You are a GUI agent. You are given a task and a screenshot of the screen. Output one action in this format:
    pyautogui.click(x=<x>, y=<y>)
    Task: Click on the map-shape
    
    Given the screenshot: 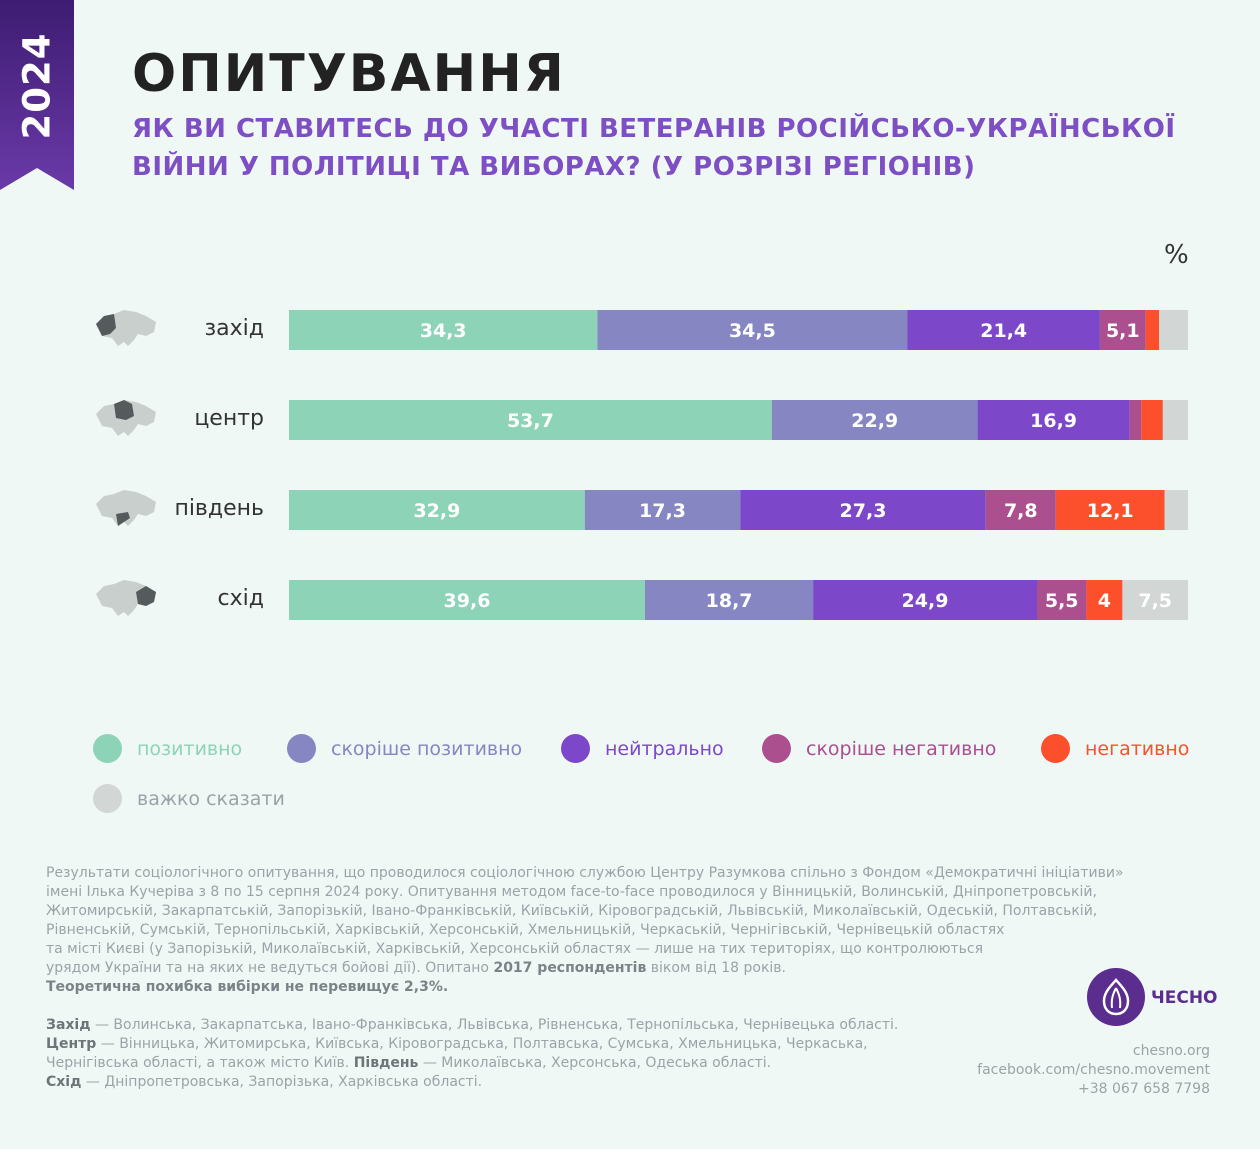 What is the action you would take?
    pyautogui.click(x=126, y=508)
    